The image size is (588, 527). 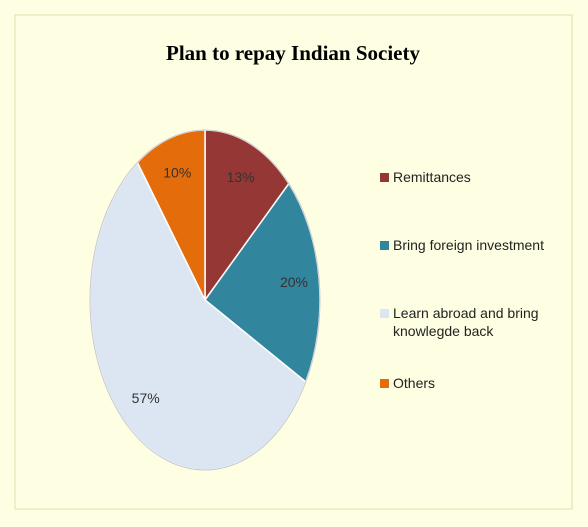 What do you see at coordinates (146, 398) in the screenshot?
I see `data-label: 57%` at bounding box center [146, 398].